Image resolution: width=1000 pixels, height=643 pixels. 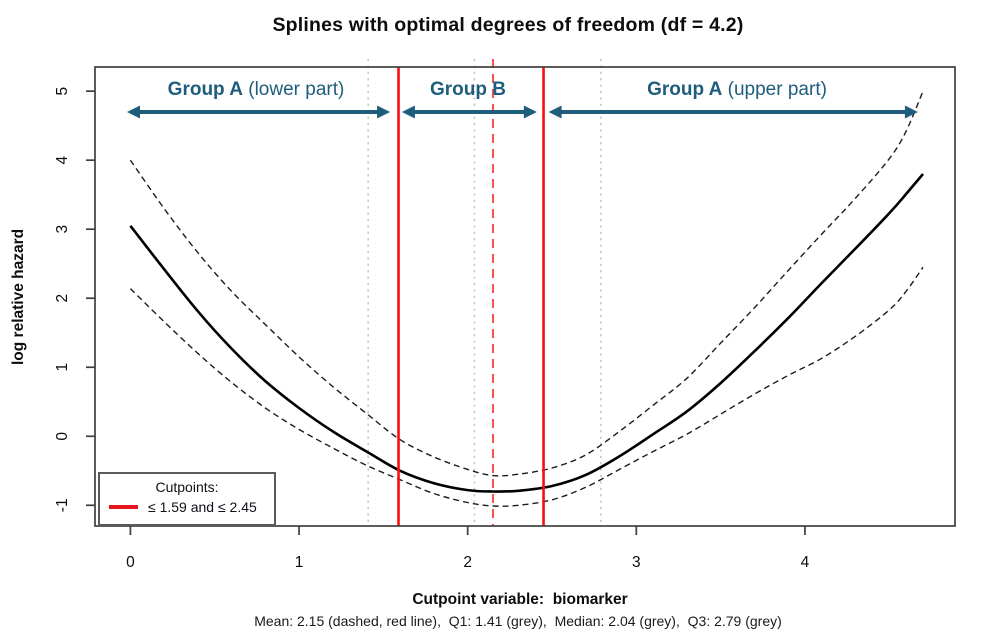 I want to click on y-tick-label: 3, so click(x=62, y=229).